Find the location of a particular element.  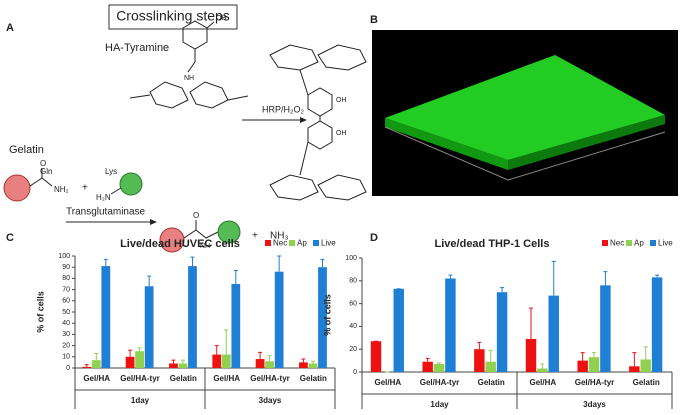

y-tick-label: 0 is located at coordinates (68, 368).